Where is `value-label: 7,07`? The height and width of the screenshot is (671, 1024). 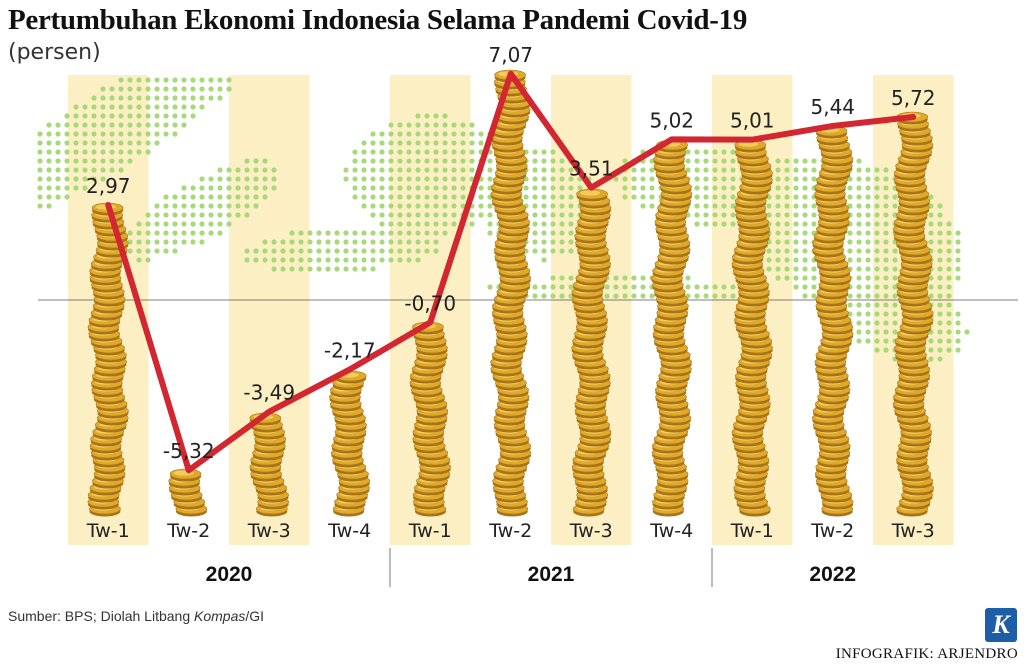
value-label: 7,07 is located at coordinates (510, 55).